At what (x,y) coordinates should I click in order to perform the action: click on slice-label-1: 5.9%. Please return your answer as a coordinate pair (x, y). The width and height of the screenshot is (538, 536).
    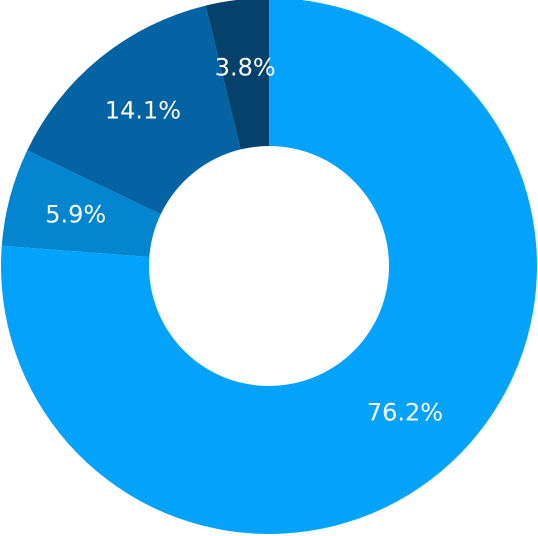
    Looking at the image, I should click on (75, 214).